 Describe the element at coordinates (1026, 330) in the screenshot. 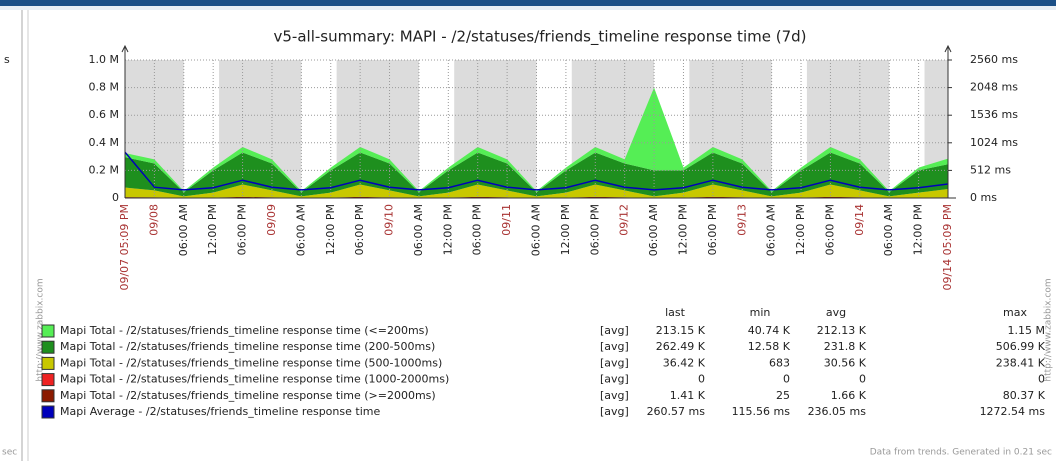

I see `legend-stat: 1.15 M` at that location.